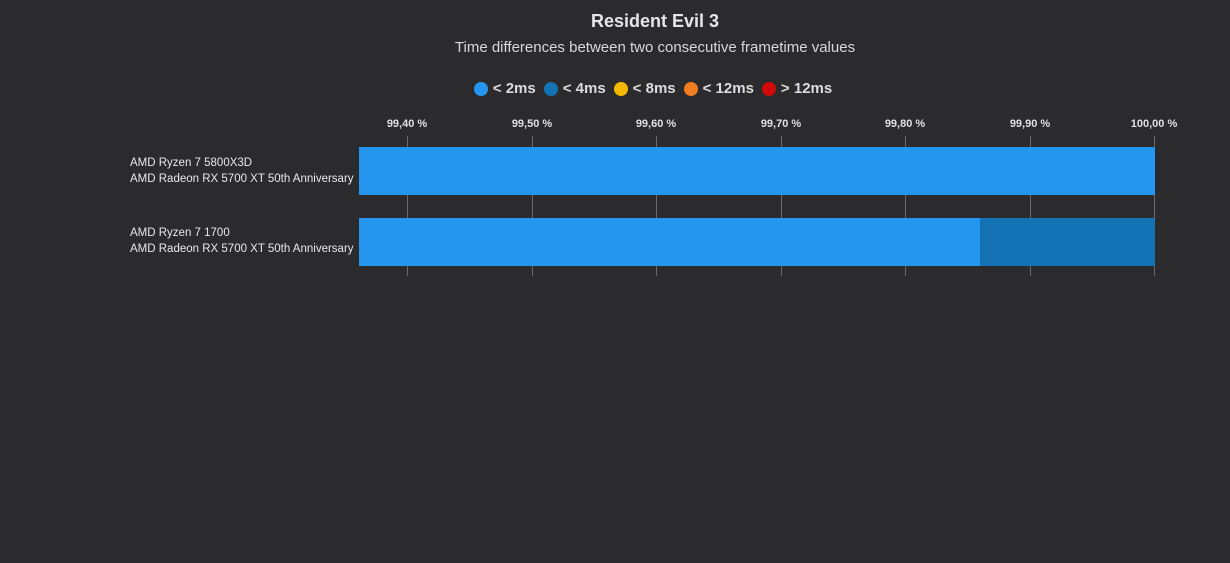 Image resolution: width=1230 pixels, height=563 pixels. Describe the element at coordinates (1154, 124) in the screenshot. I see `x-tick-label: 100,00 %` at that location.